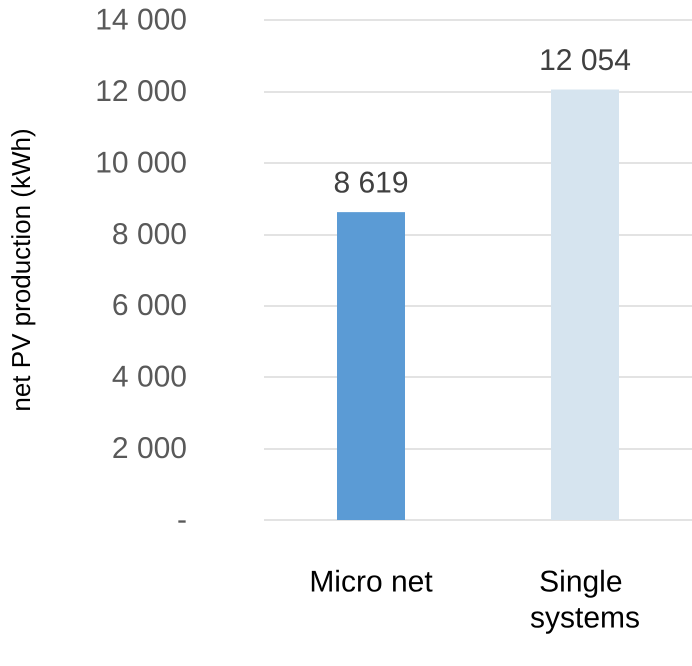 The height and width of the screenshot is (666, 692). Describe the element at coordinates (149, 234) in the screenshot. I see `y-tick-label: 8 000` at that location.